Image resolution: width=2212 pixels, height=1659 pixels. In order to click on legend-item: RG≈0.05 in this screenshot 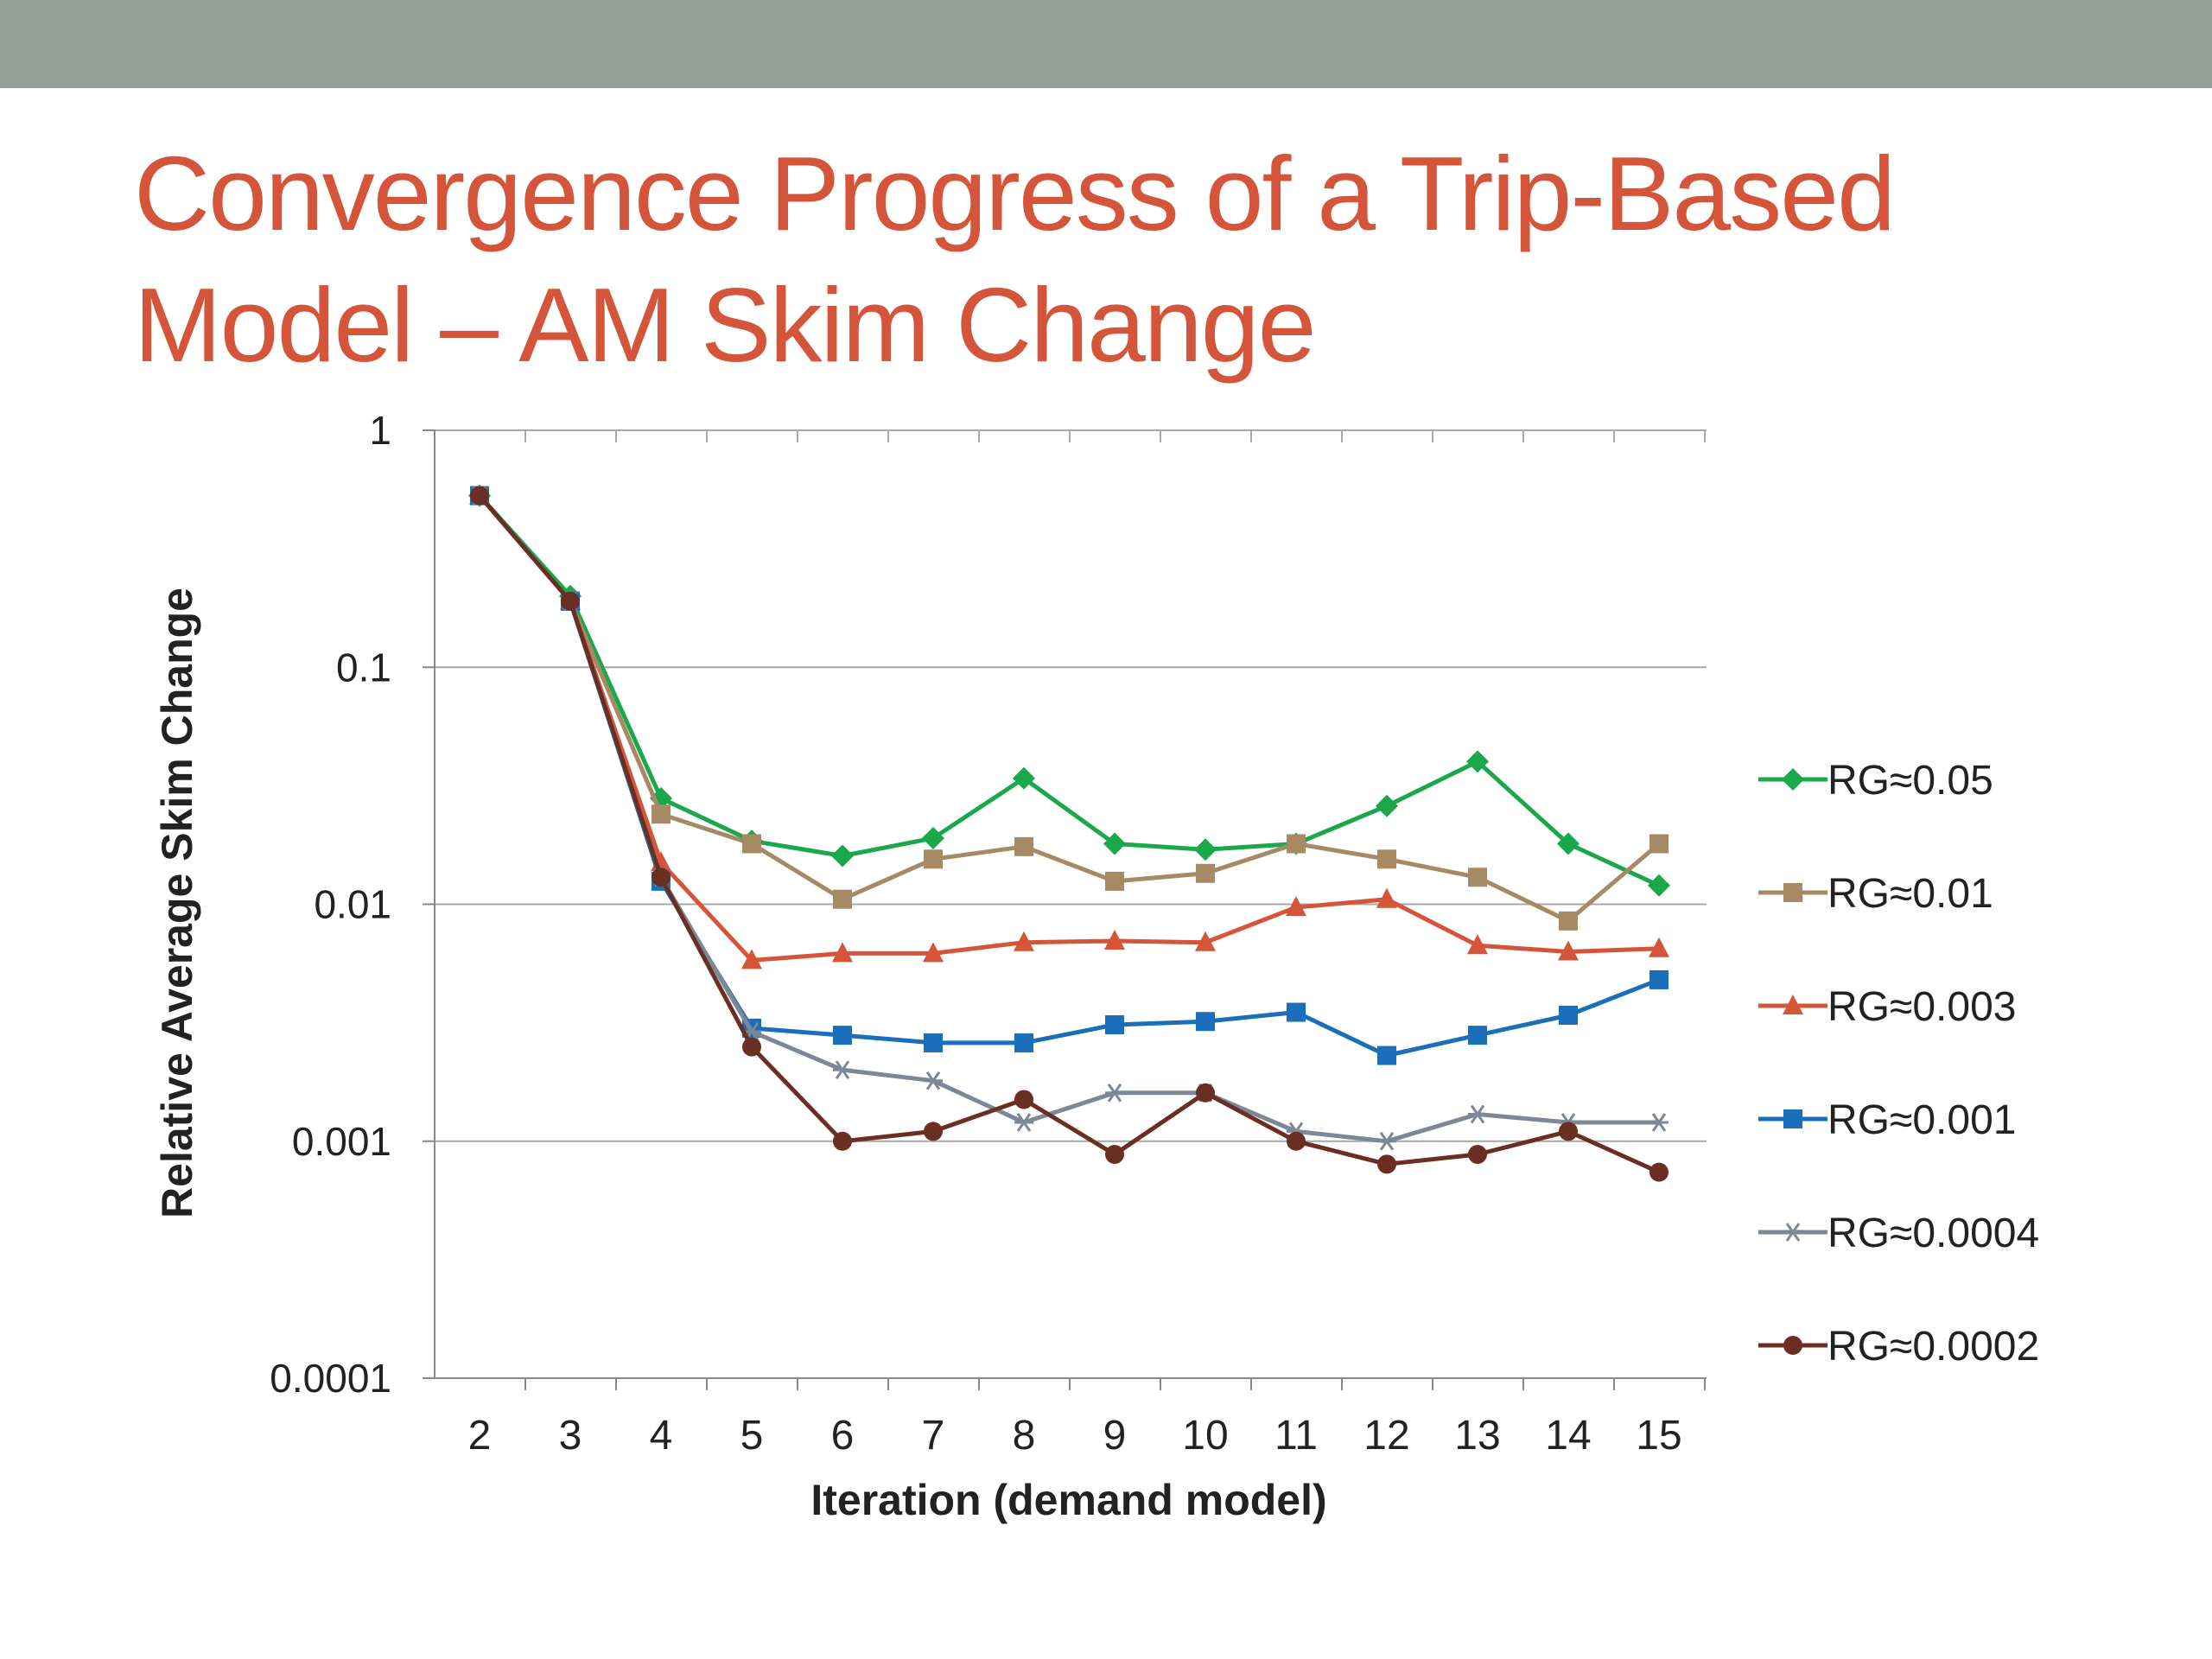, I will do `click(1875, 781)`.